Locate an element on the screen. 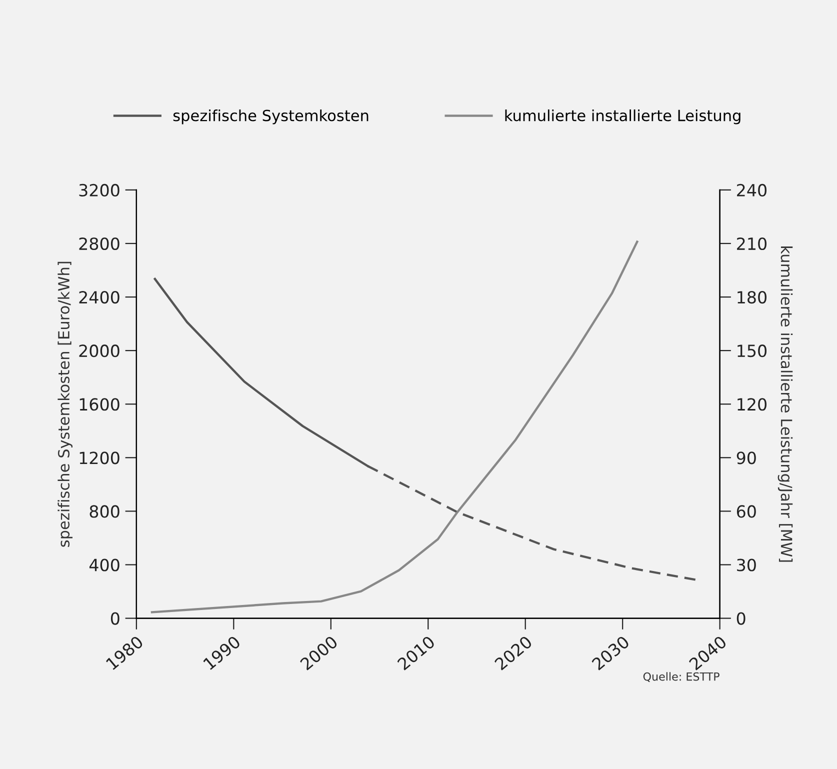 The image size is (837, 769). y-axis-title: spezifische Systemkosten [Euro/kWh] is located at coordinates (65, 404).